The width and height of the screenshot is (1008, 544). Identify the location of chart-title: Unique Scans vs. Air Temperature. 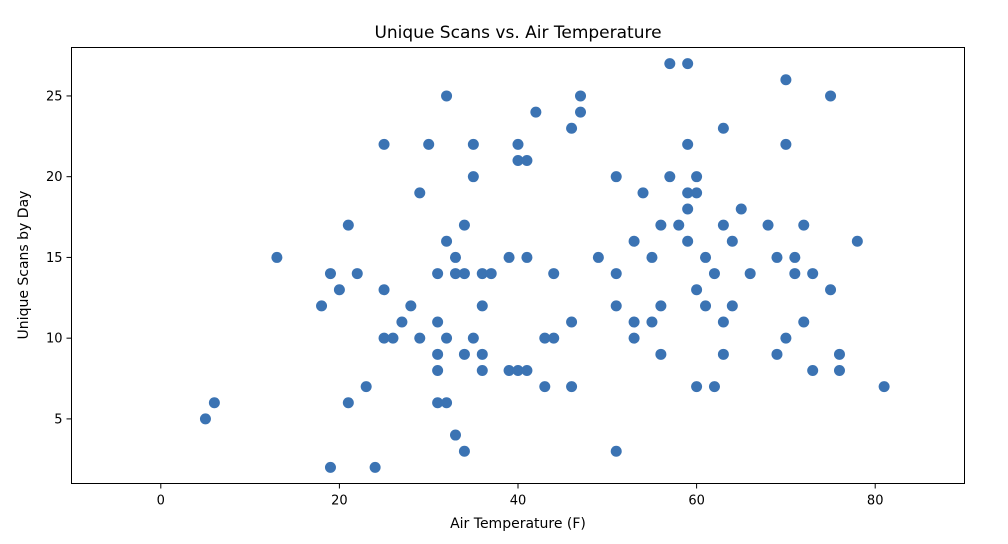
(517, 33).